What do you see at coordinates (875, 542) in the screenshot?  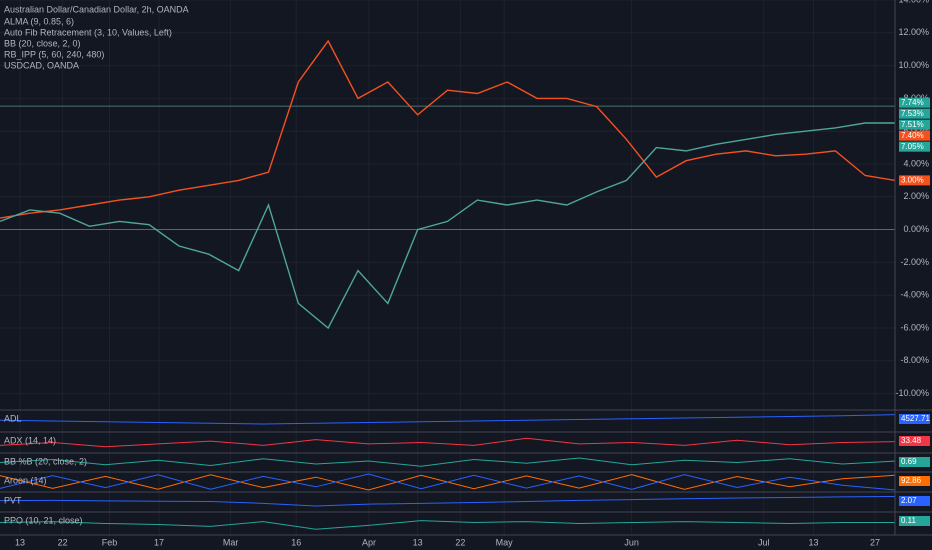 I see `x-tick-label: 27` at bounding box center [875, 542].